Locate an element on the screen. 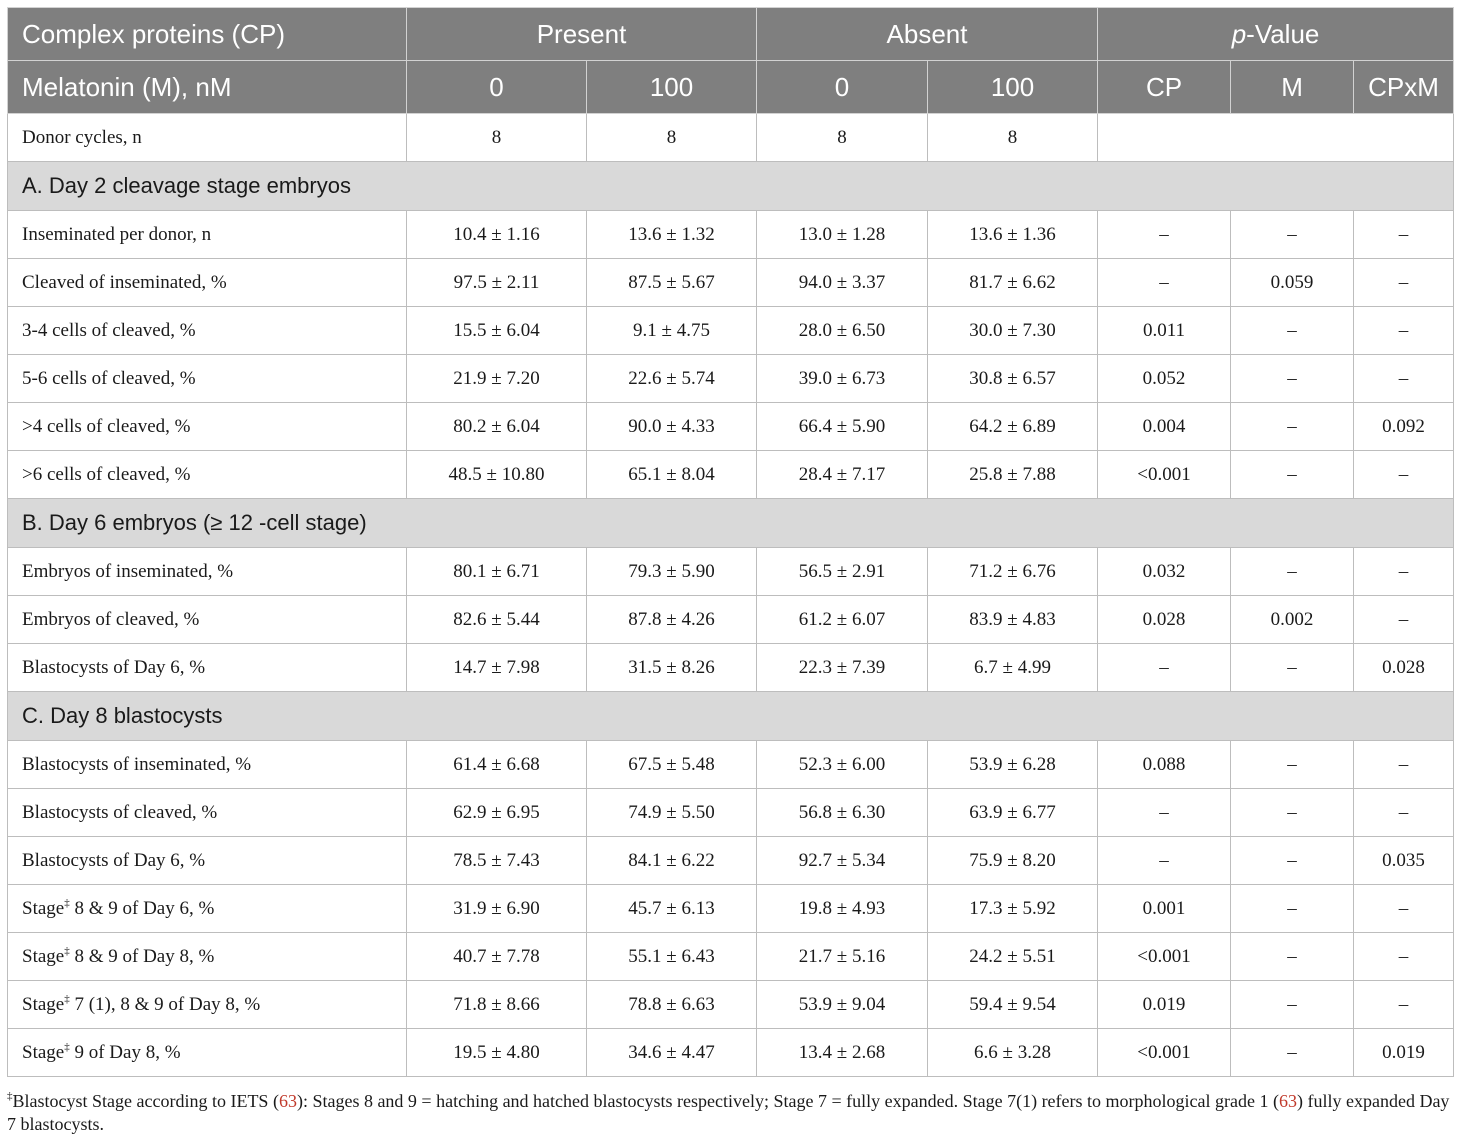 The width and height of the screenshot is (1460, 1145). row-label: Cleaved of inseminated, % is located at coordinates (207, 282).